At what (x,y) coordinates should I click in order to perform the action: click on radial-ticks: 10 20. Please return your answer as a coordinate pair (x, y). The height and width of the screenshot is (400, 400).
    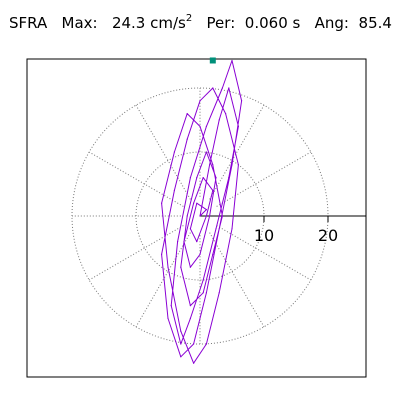
    Looking at the image, I should click on (296, 230).